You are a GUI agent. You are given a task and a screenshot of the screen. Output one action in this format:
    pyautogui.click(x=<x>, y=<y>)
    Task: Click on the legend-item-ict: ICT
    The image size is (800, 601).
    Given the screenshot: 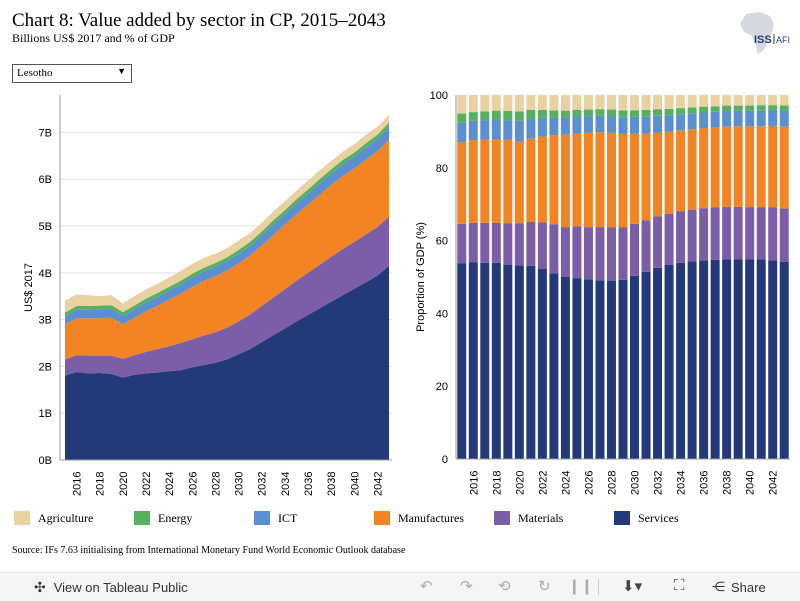 What is the action you would take?
    pyautogui.click(x=275, y=518)
    